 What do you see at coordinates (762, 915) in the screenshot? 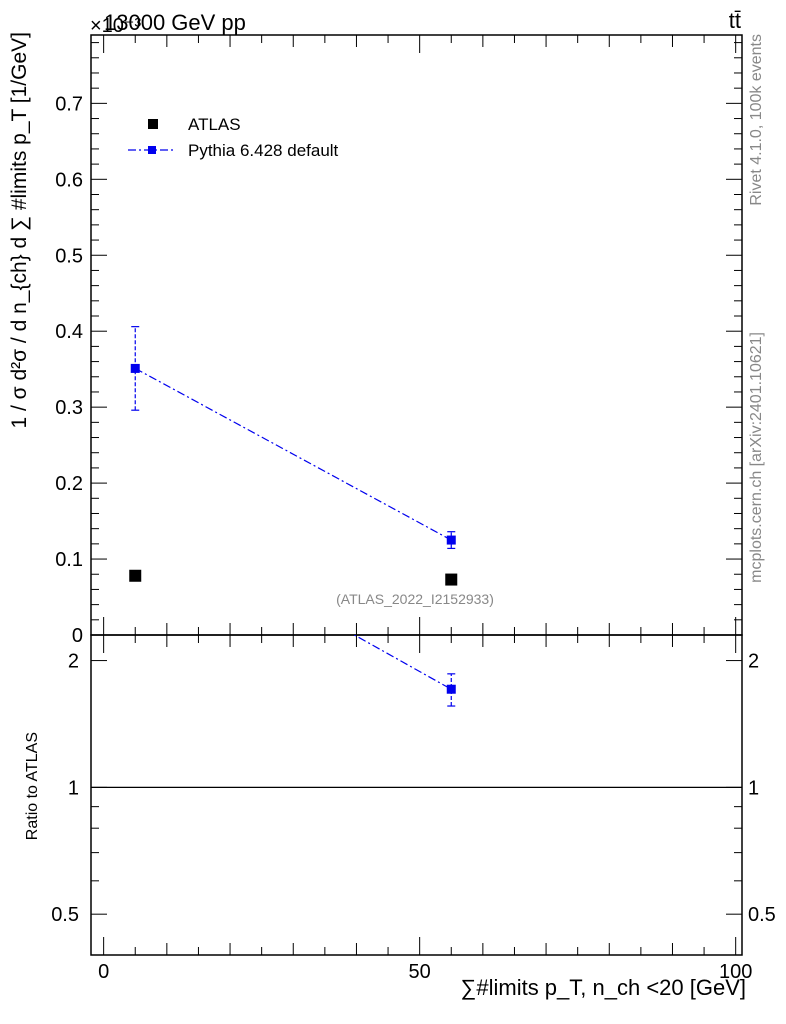
I see `ratio-y-tick-label-right: 0.5` at bounding box center [762, 915].